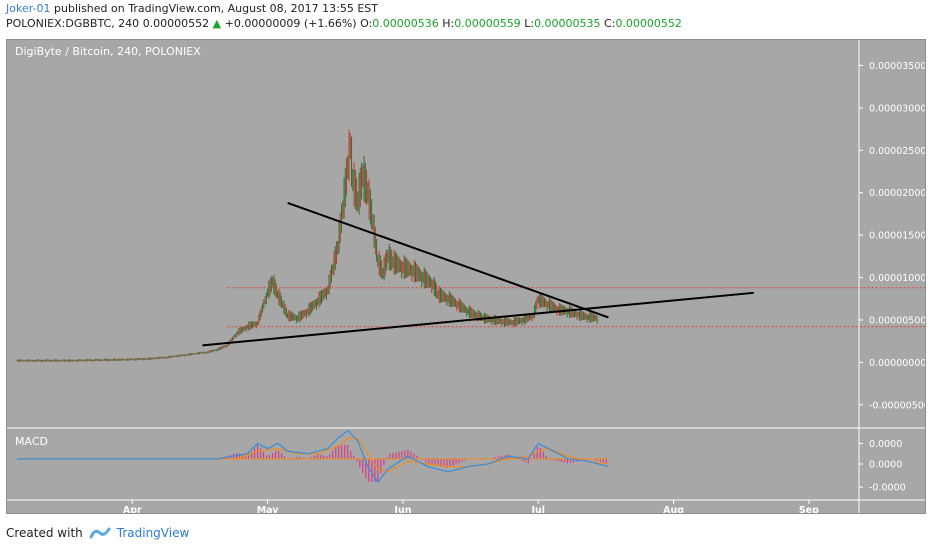 This screenshot has width=932, height=550. What do you see at coordinates (610, 23) in the screenshot?
I see `close-label: C:` at bounding box center [610, 23].